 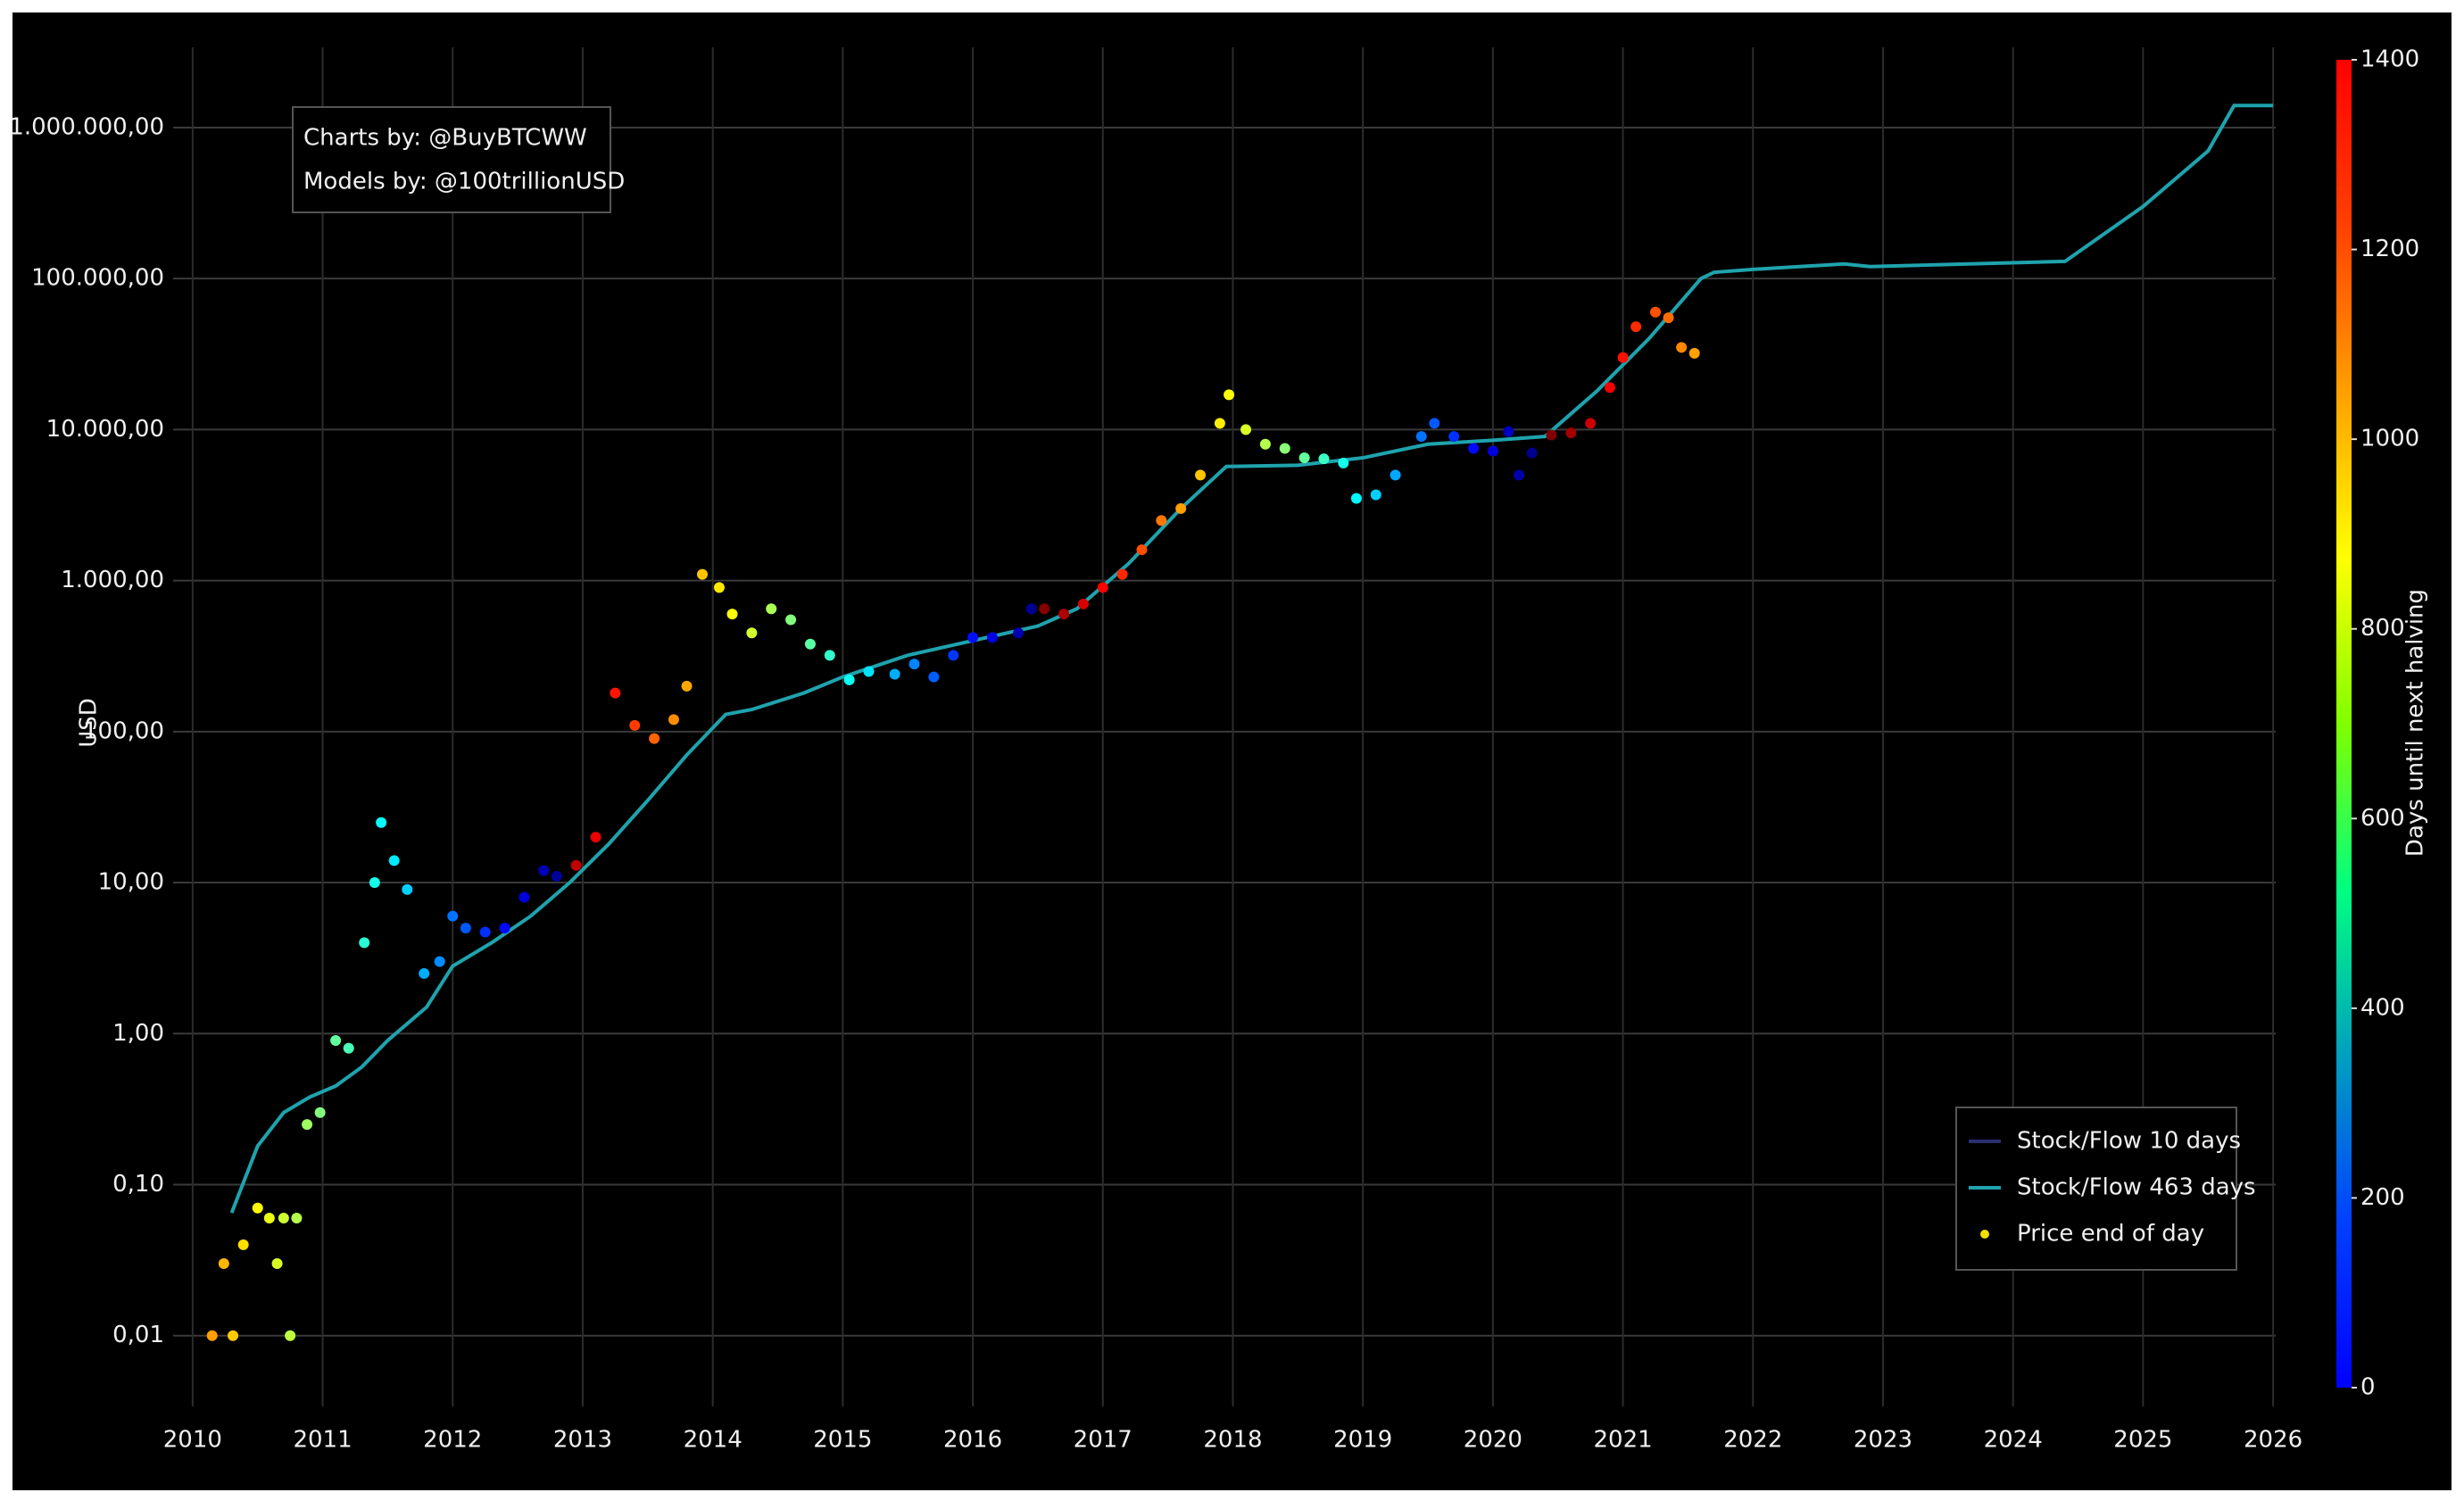 What do you see at coordinates (2129, 1141) in the screenshot?
I see `legend-label: Stock/Flow 10 days` at bounding box center [2129, 1141].